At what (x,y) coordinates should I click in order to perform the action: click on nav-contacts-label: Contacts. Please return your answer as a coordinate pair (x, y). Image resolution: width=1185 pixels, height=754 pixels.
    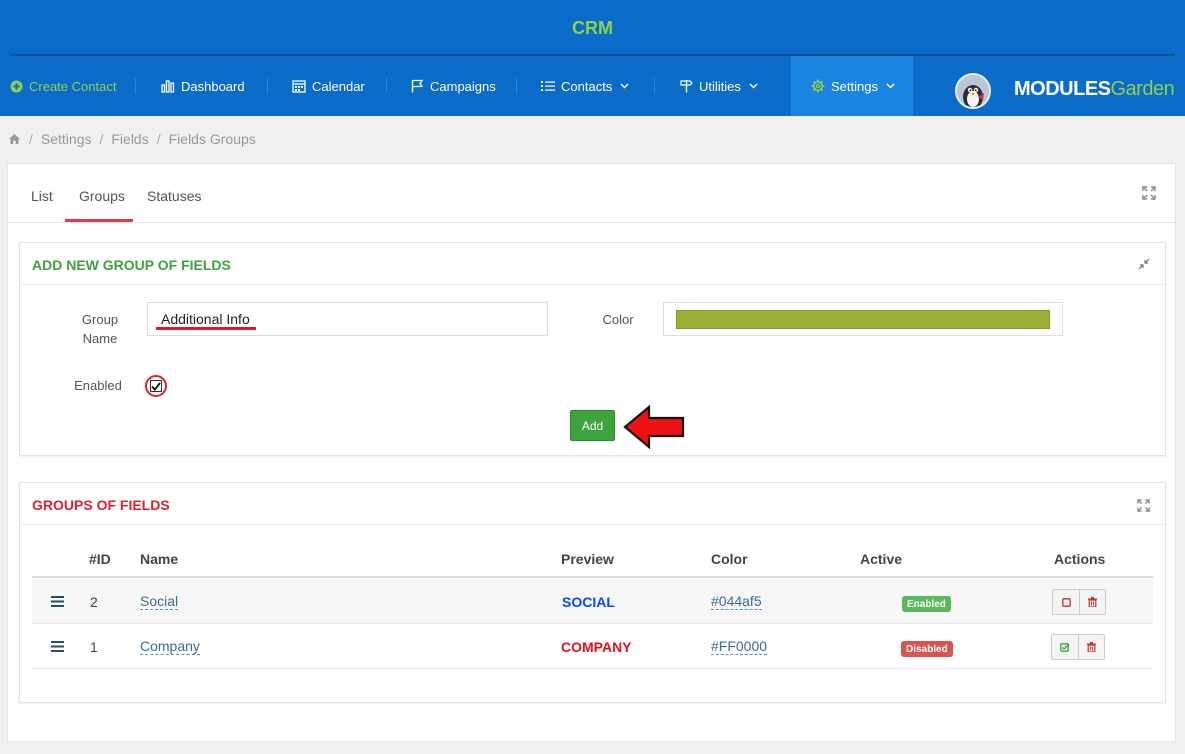
    Looking at the image, I should click on (587, 86).